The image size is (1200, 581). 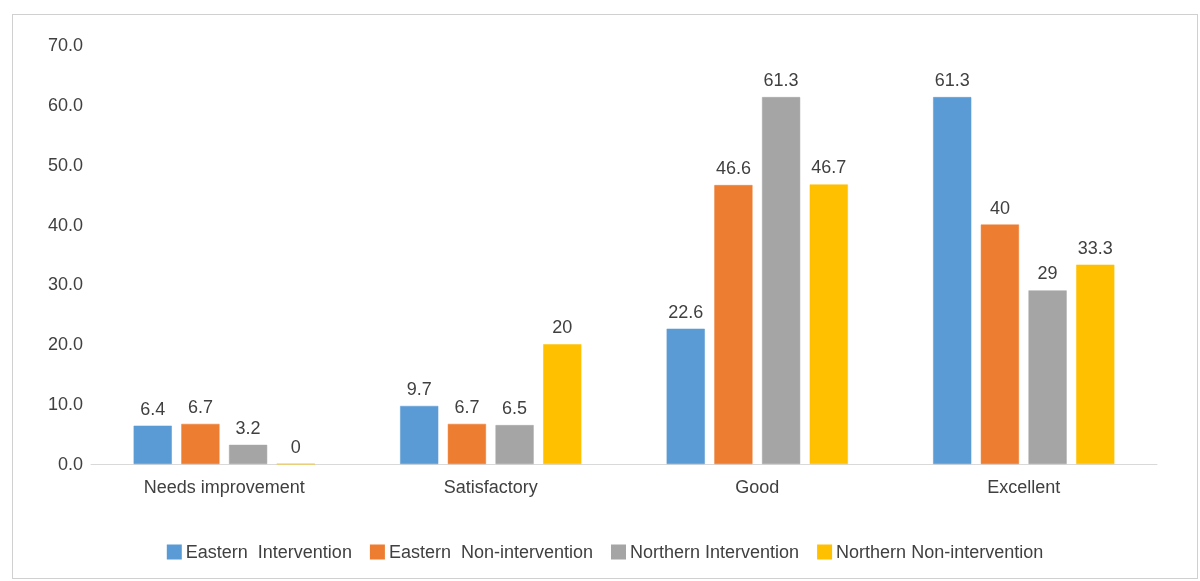 What do you see at coordinates (562, 327) in the screenshot?
I see `data-label: 20` at bounding box center [562, 327].